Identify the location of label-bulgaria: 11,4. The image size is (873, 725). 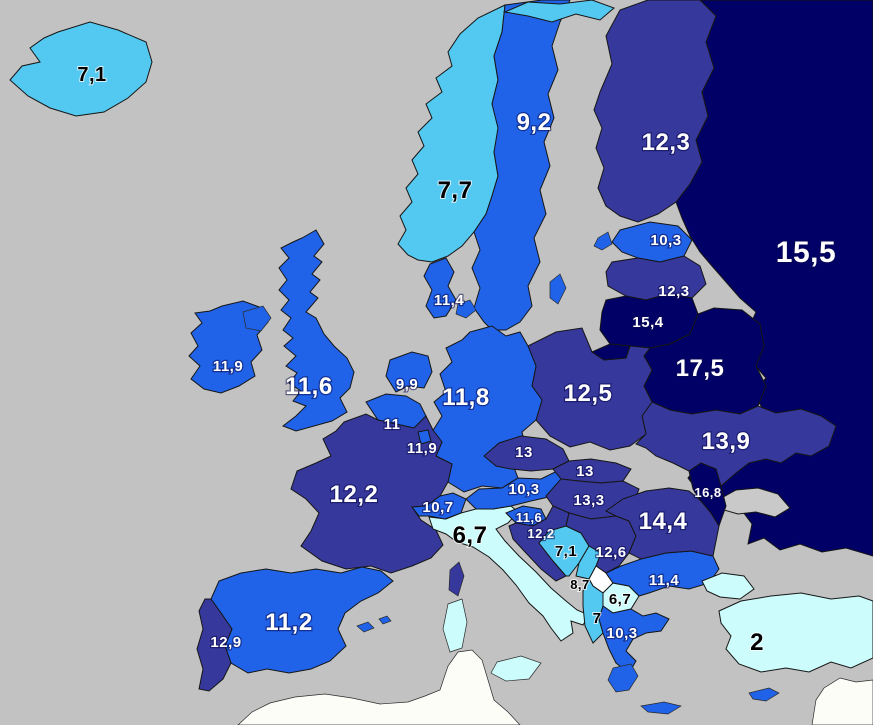
(664, 580).